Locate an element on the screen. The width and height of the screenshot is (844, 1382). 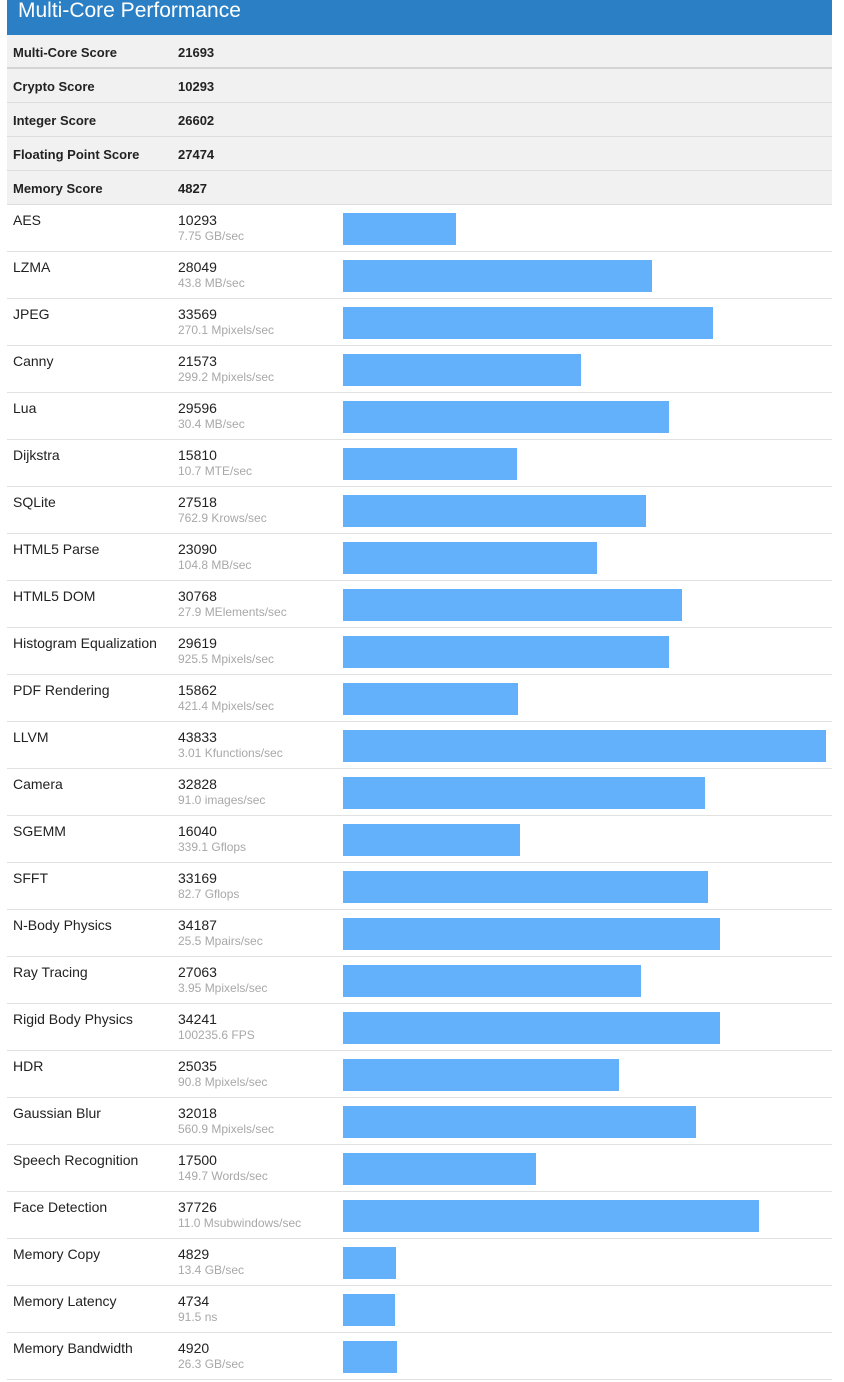
benchmark-score: 21573 is located at coordinates (197, 361).